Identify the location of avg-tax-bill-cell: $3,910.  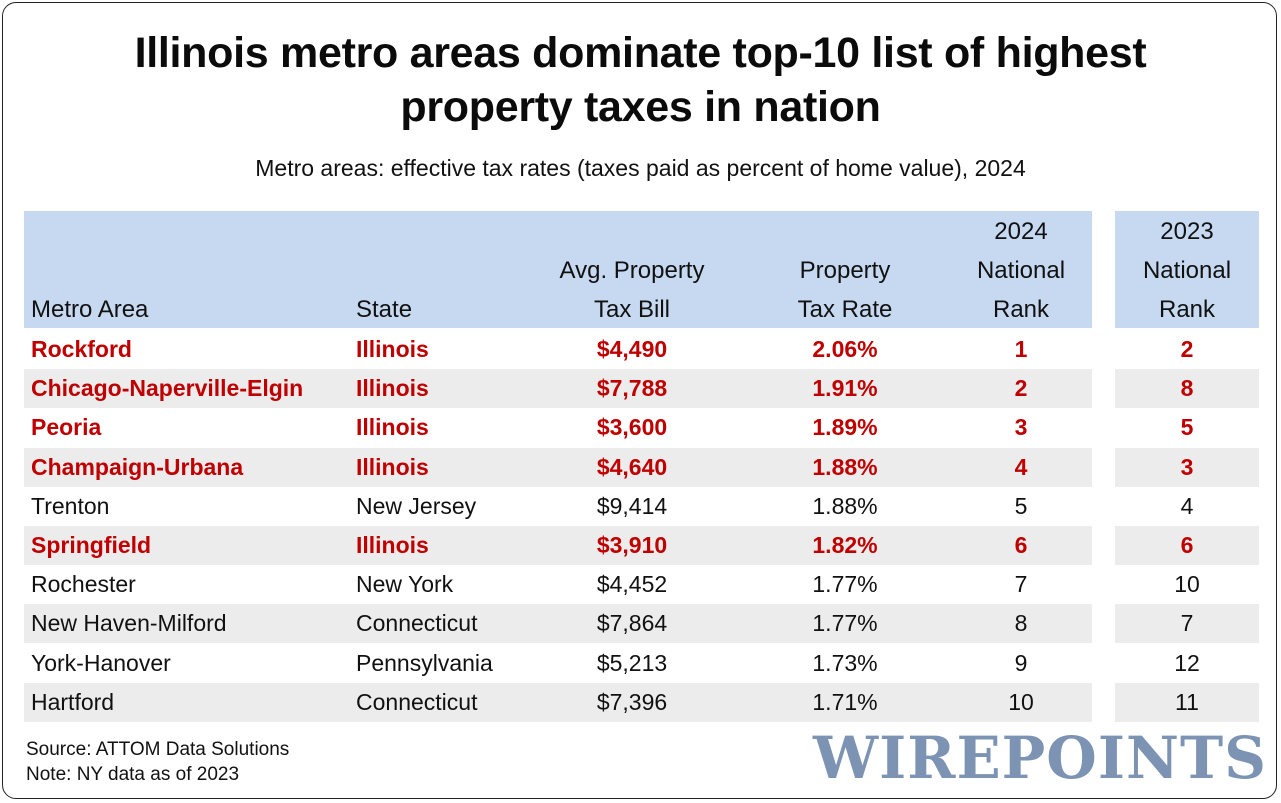
(632, 545).